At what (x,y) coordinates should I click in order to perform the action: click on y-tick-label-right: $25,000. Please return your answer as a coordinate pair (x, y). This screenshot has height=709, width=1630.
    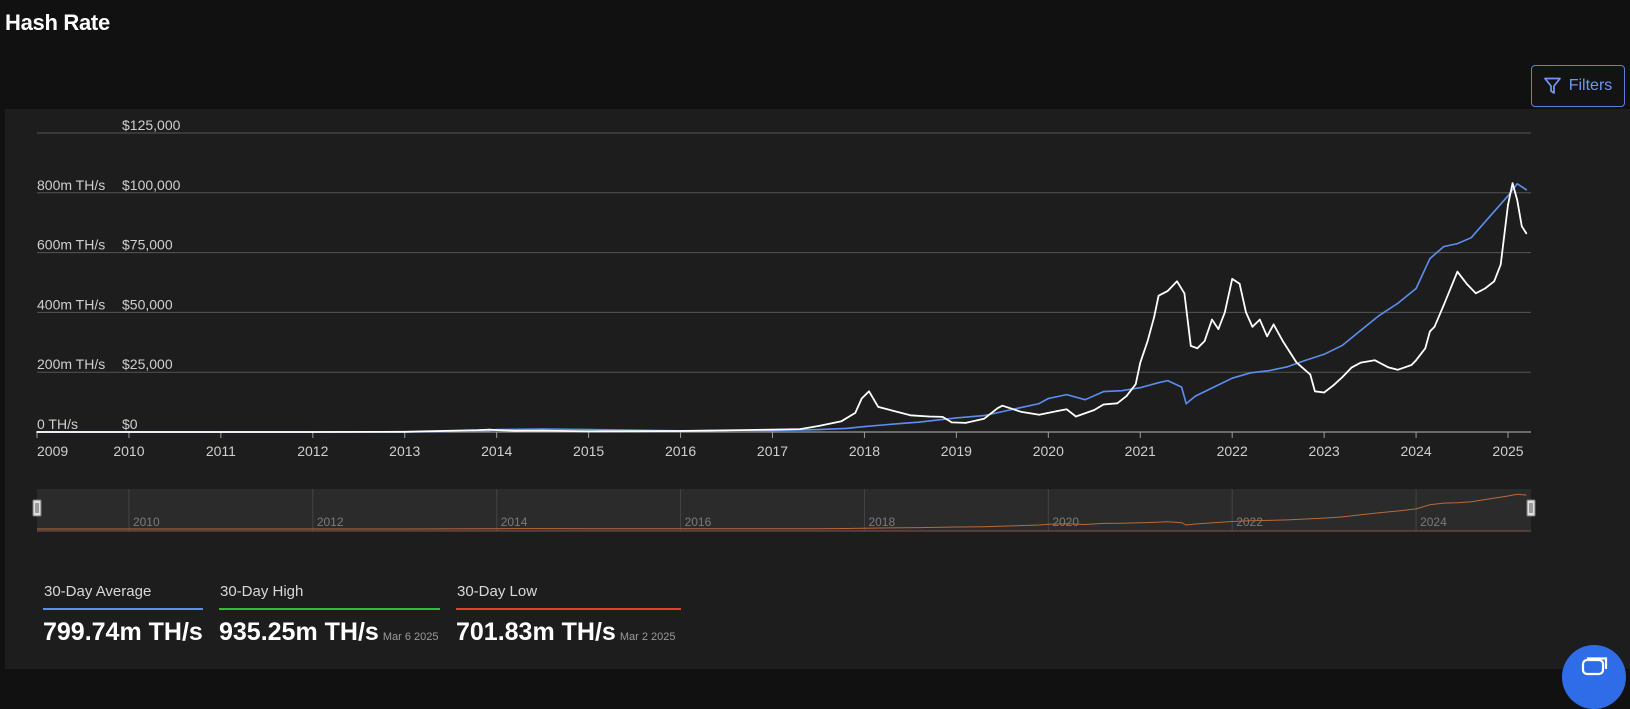
    Looking at the image, I should click on (147, 364).